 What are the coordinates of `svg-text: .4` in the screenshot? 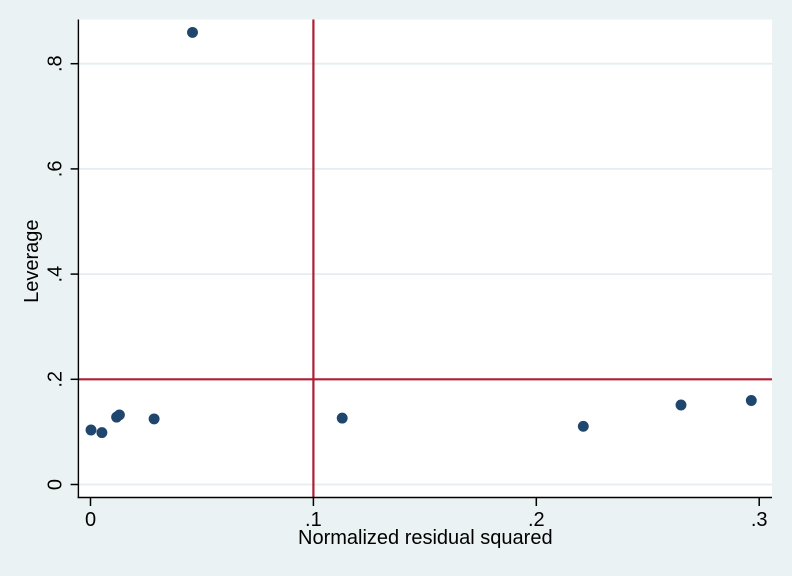 It's located at (56, 274).